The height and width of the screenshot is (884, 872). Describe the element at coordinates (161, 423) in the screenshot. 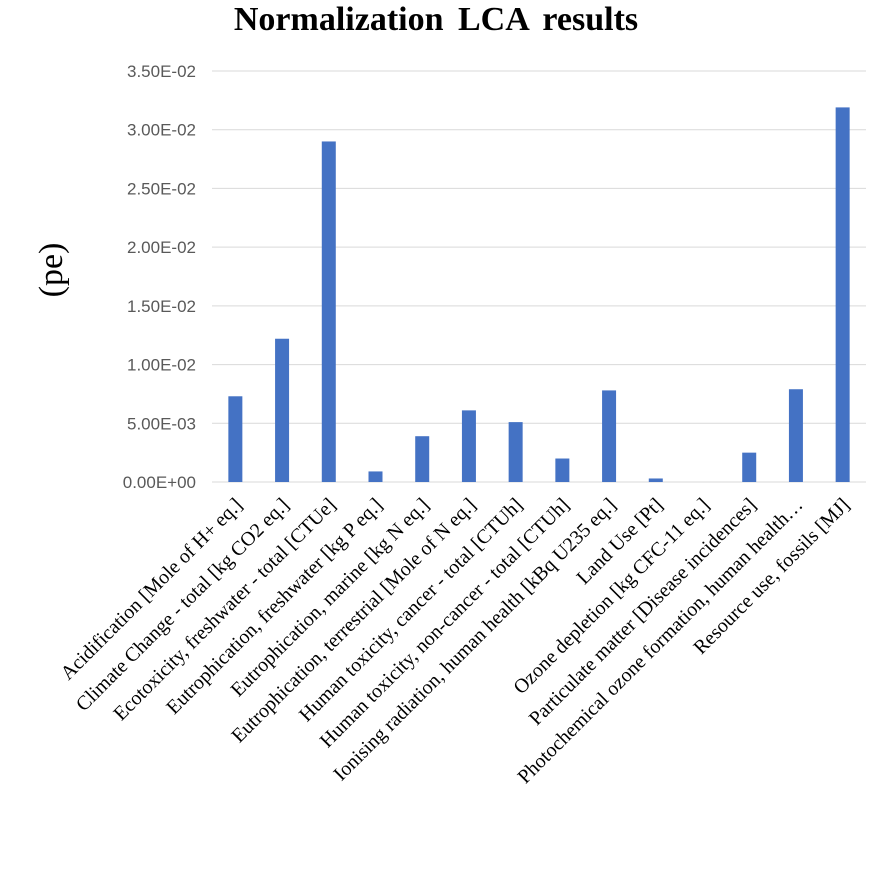

I see `y-tick-label: 5.00E-03` at that location.